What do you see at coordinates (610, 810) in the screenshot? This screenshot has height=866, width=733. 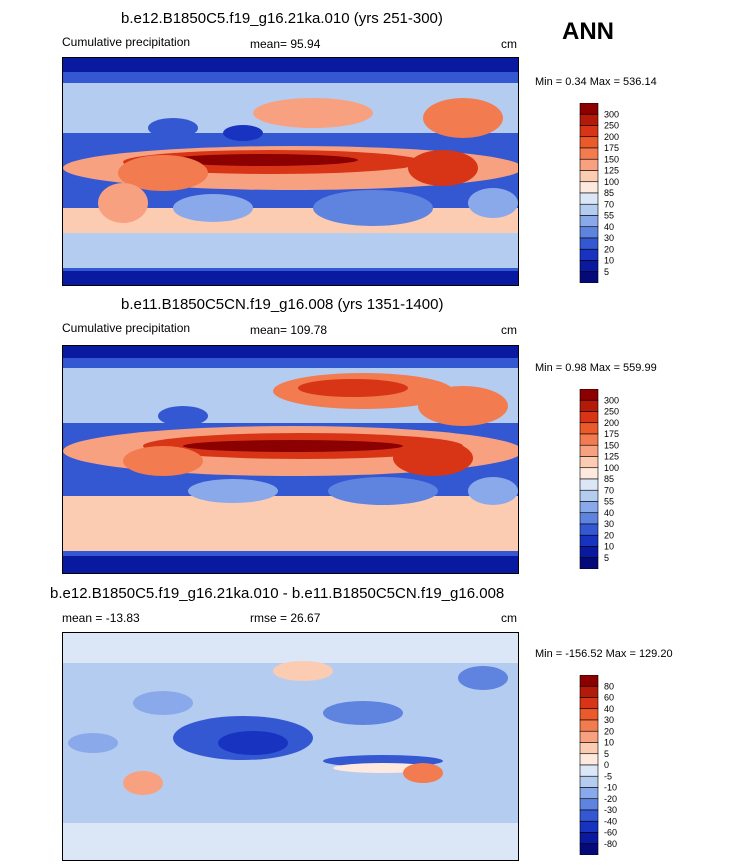 I see `colorbar-tick-label: -30` at bounding box center [610, 810].